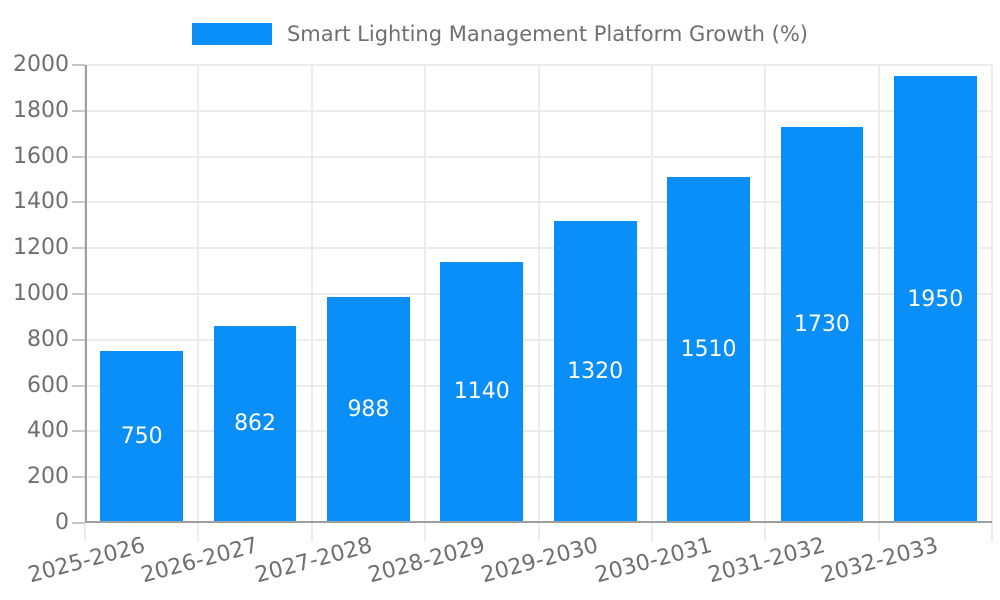 This screenshot has width=1000, height=600. I want to click on bar-value-label: 862, so click(255, 424).